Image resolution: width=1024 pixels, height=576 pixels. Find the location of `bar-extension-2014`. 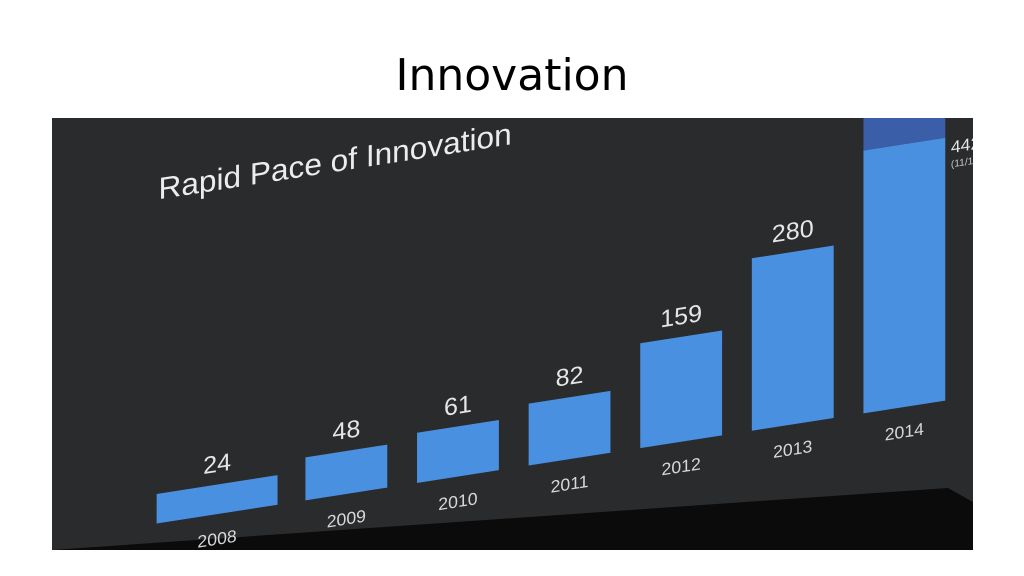

bar-extension-2014 is located at coordinates (904, 134).